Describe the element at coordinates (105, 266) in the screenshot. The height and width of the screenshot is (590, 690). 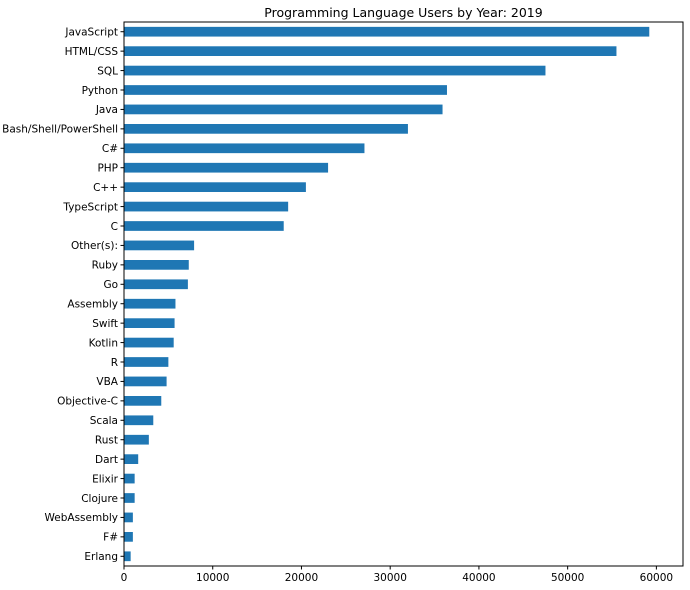
I see `y-tick-label: Ruby` at that location.